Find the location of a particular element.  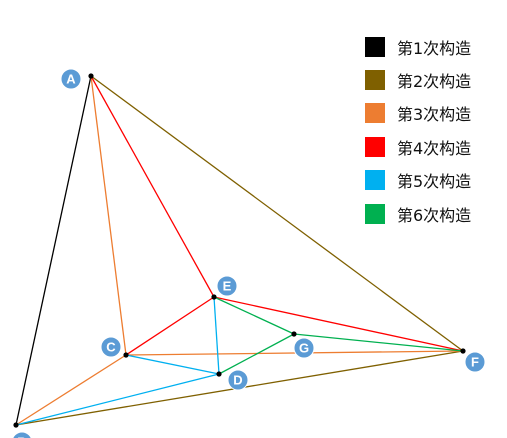

legend-item: 第2次构造 is located at coordinates (435, 79).